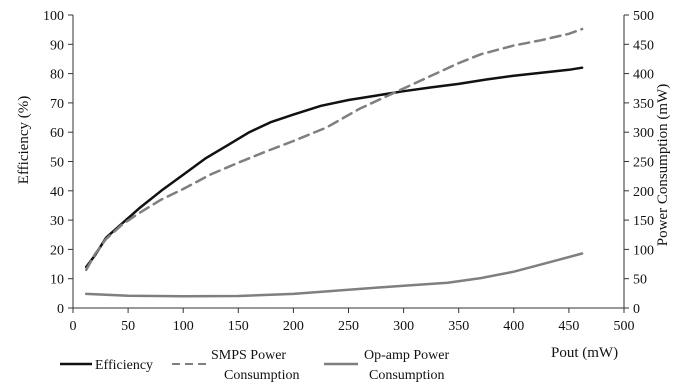 Image resolution: width=679 pixels, height=384 pixels. I want to click on y-right-tick-label: 500, so click(643, 16).